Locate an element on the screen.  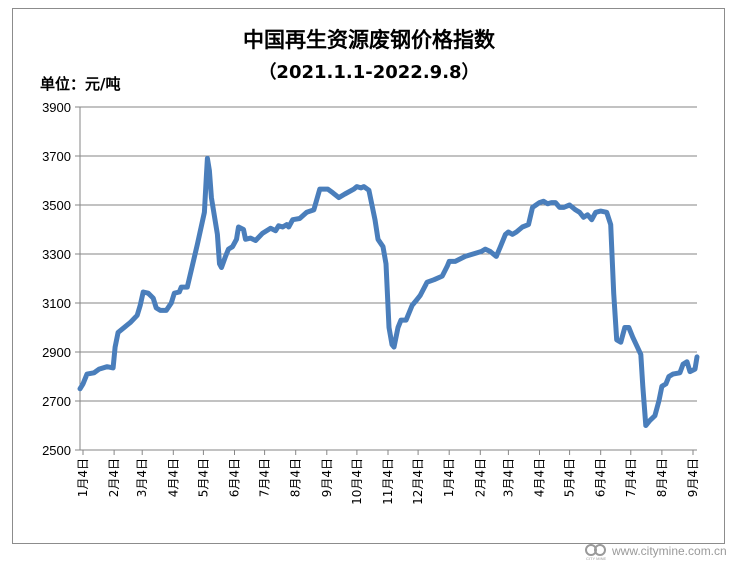
citymine-logo-icon: CITY MINE is located at coordinates (595, 552).